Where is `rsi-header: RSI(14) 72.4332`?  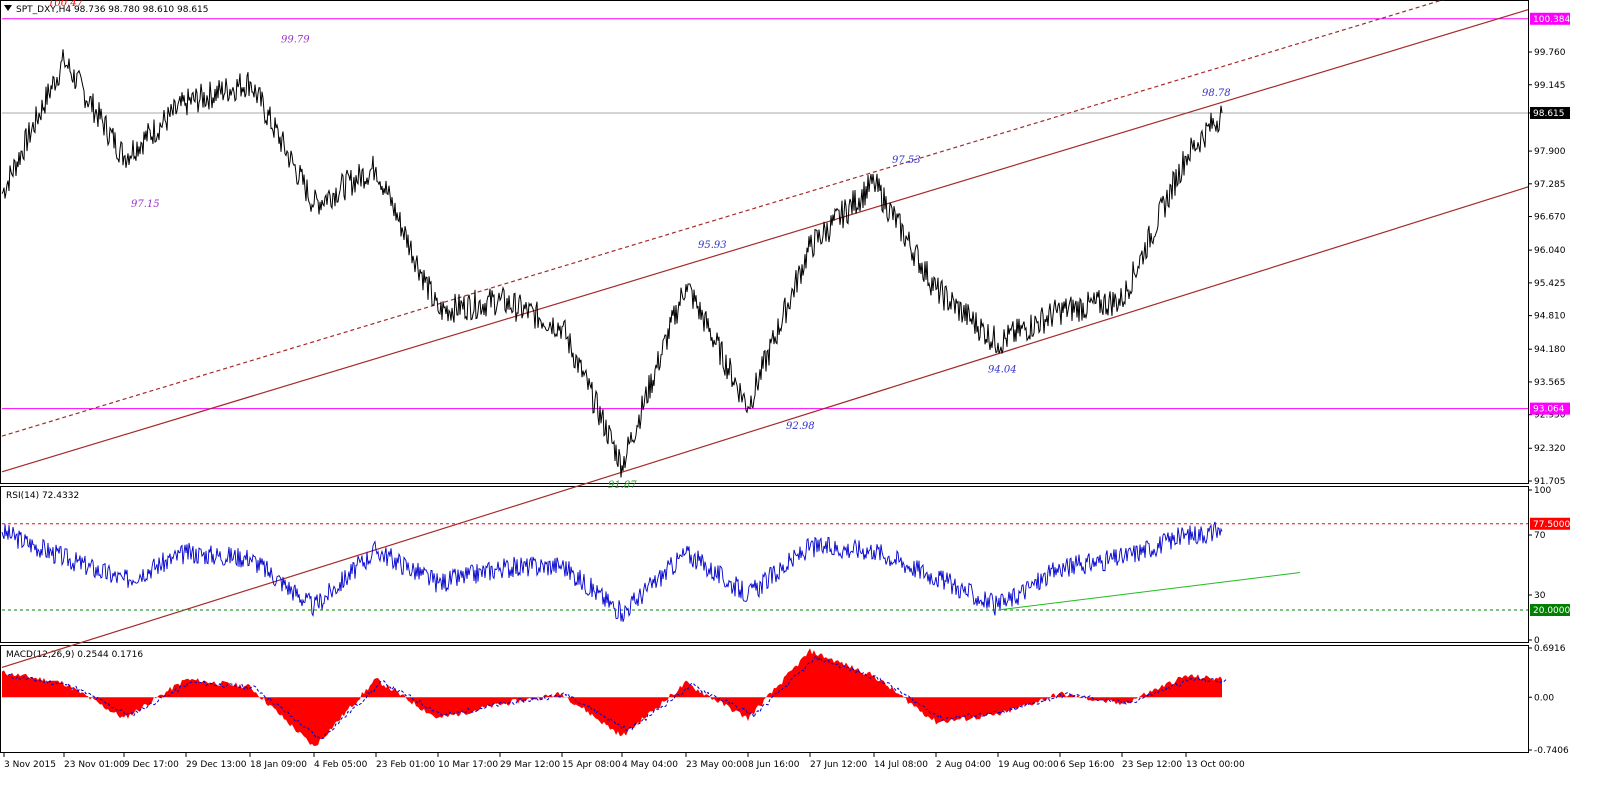
rsi-header: RSI(14) 72.4332 is located at coordinates (42, 496).